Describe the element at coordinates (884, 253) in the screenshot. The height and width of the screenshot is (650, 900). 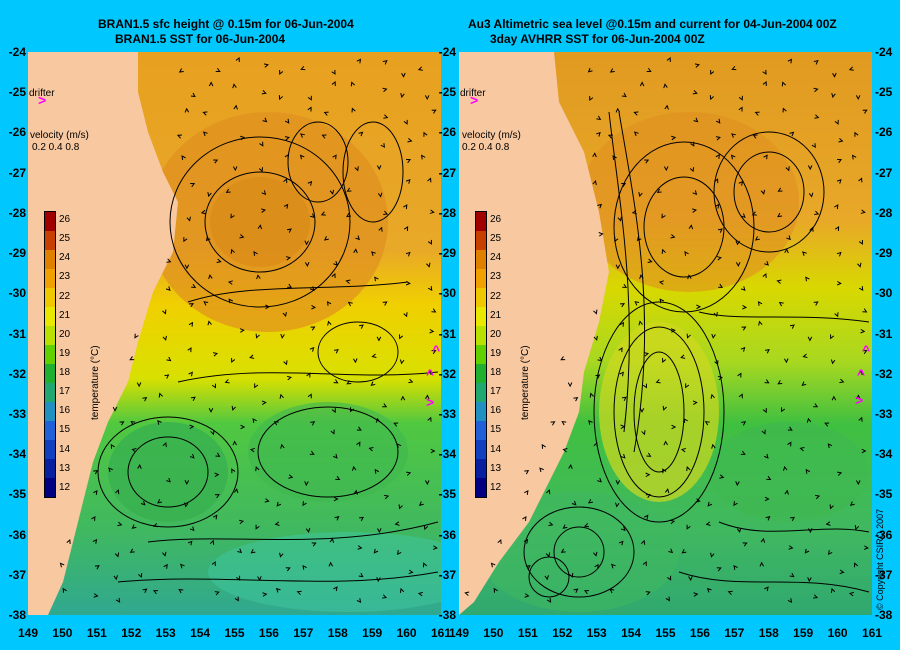
I see `latitude-label-right: -29` at that location.